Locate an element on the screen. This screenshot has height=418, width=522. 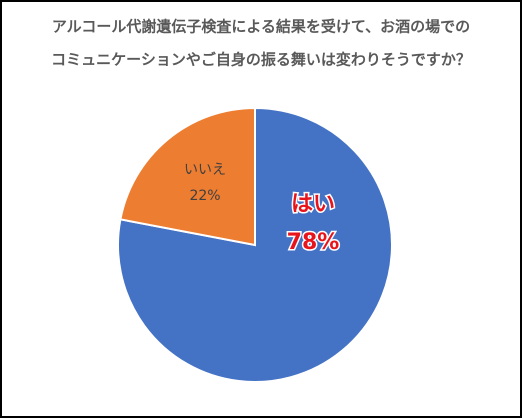
data-label-category: いいえ is located at coordinates (205, 170).